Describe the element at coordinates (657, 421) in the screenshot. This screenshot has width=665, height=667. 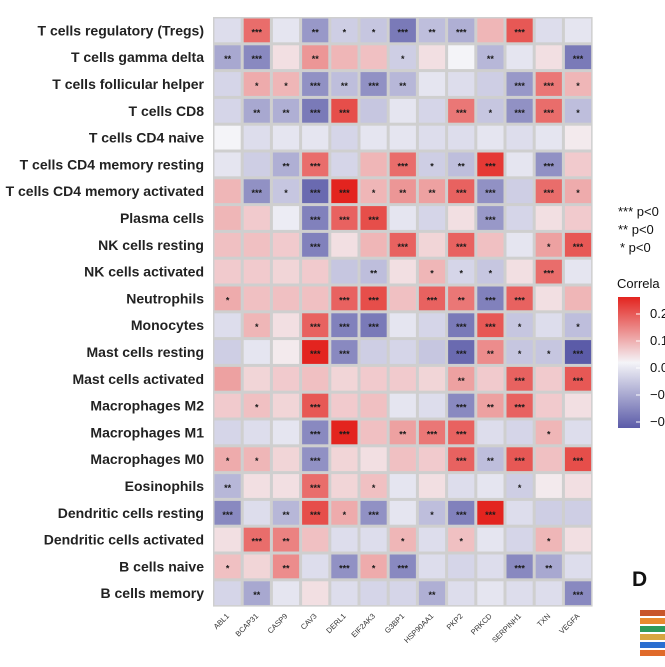
I see `colorbar-tick-label: −0` at that location.